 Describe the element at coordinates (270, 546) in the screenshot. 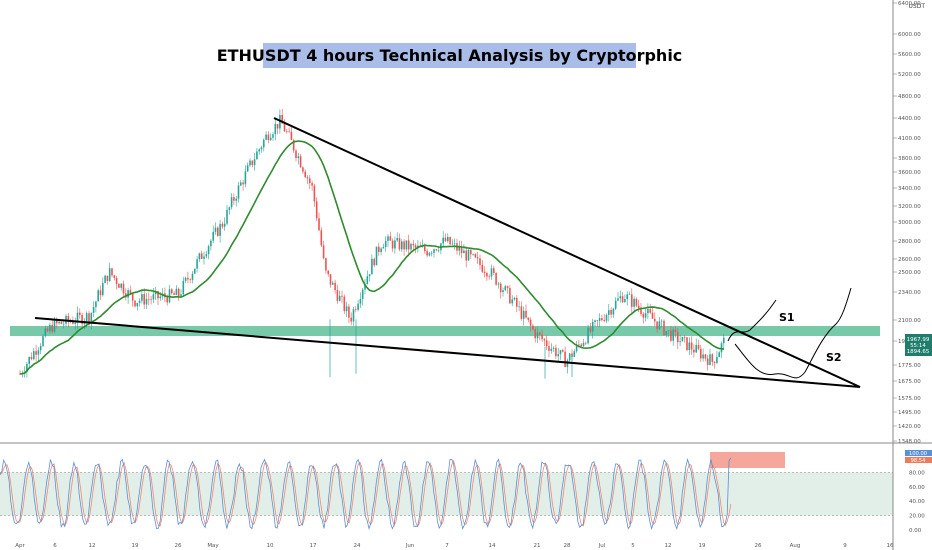

I see `time-axis-label: 10` at that location.